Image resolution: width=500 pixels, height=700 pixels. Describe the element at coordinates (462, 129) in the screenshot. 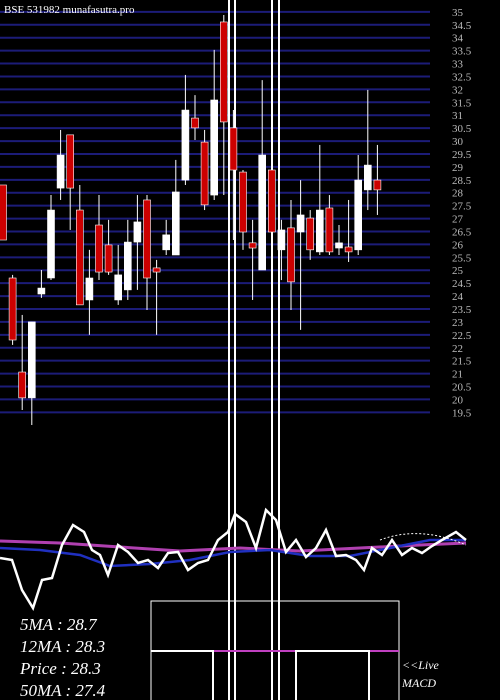

I see `y-tick-label: 30.5` at that location.